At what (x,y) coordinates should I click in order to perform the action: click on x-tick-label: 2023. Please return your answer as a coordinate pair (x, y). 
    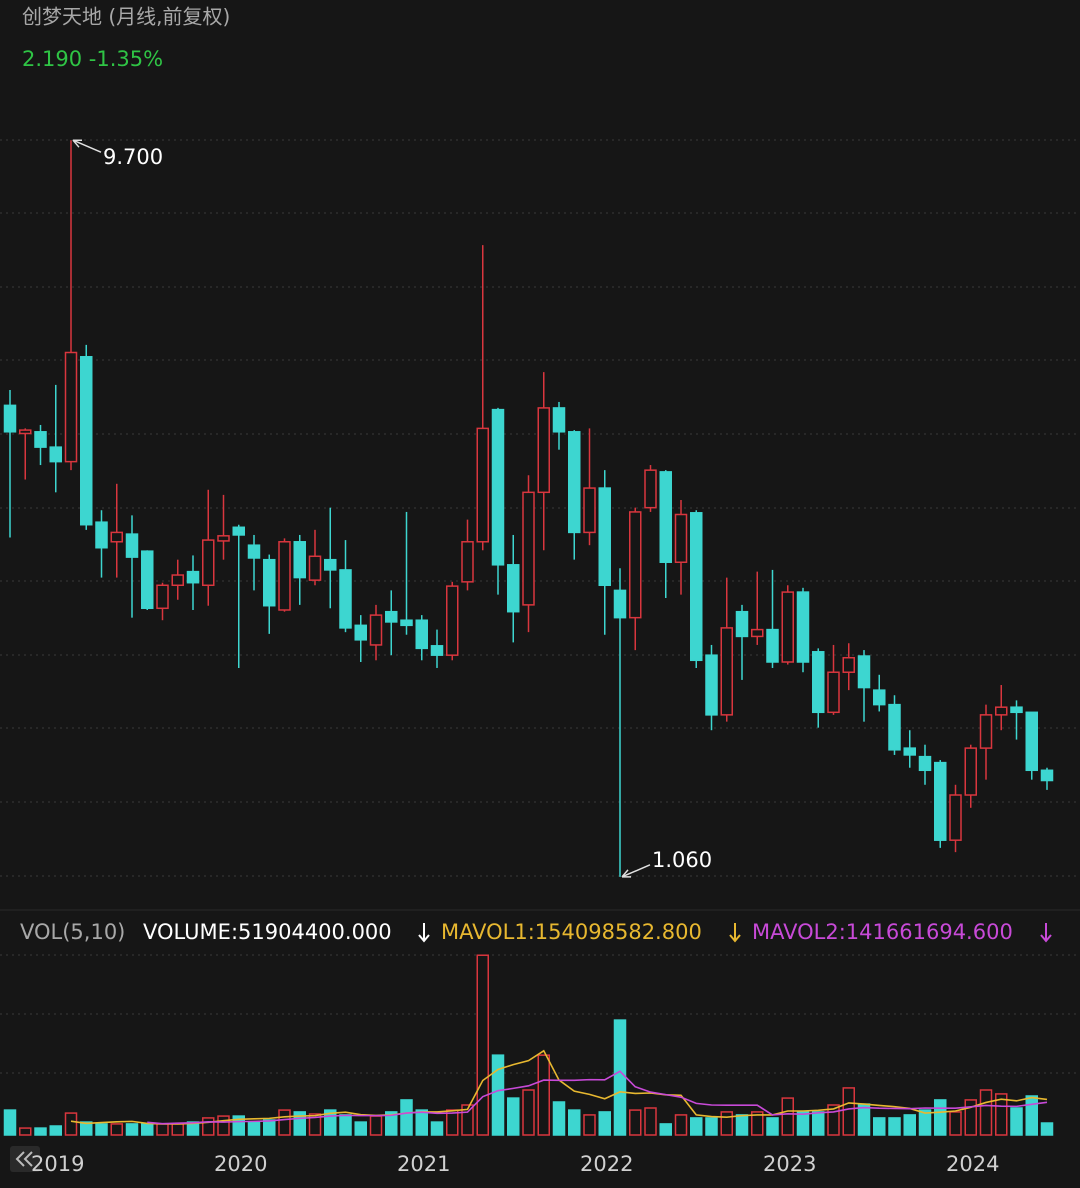
    Looking at the image, I should click on (789, 1164).